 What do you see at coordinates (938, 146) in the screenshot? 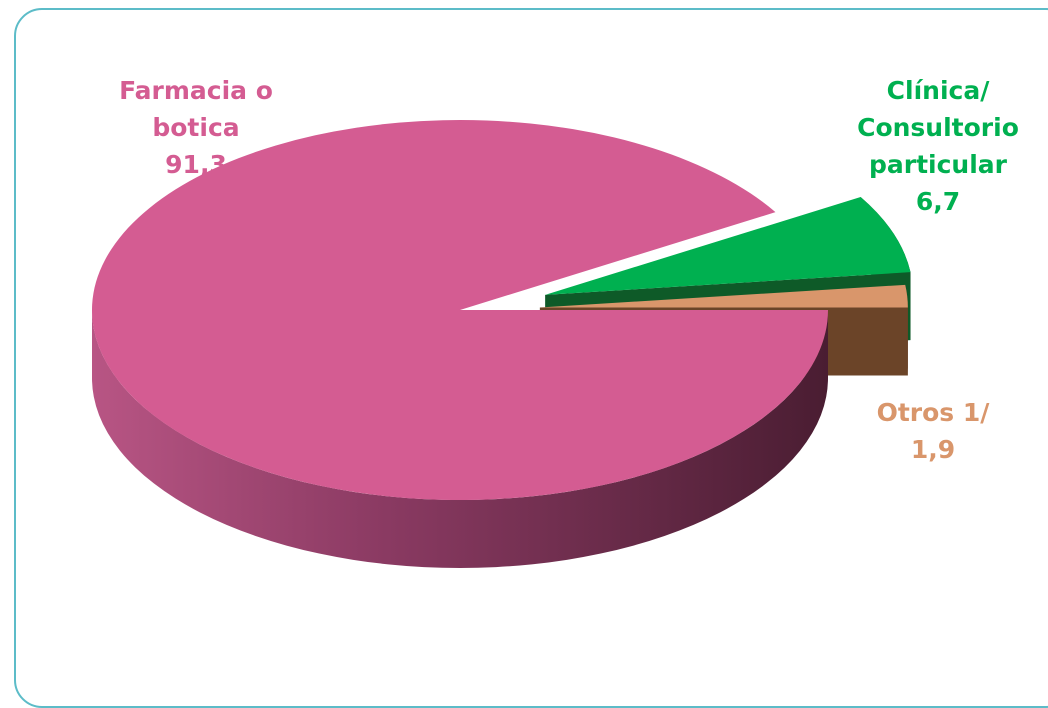
I see `slice-label-clinica: Clínica/ Consultorio particular 6,7` at bounding box center [938, 146].